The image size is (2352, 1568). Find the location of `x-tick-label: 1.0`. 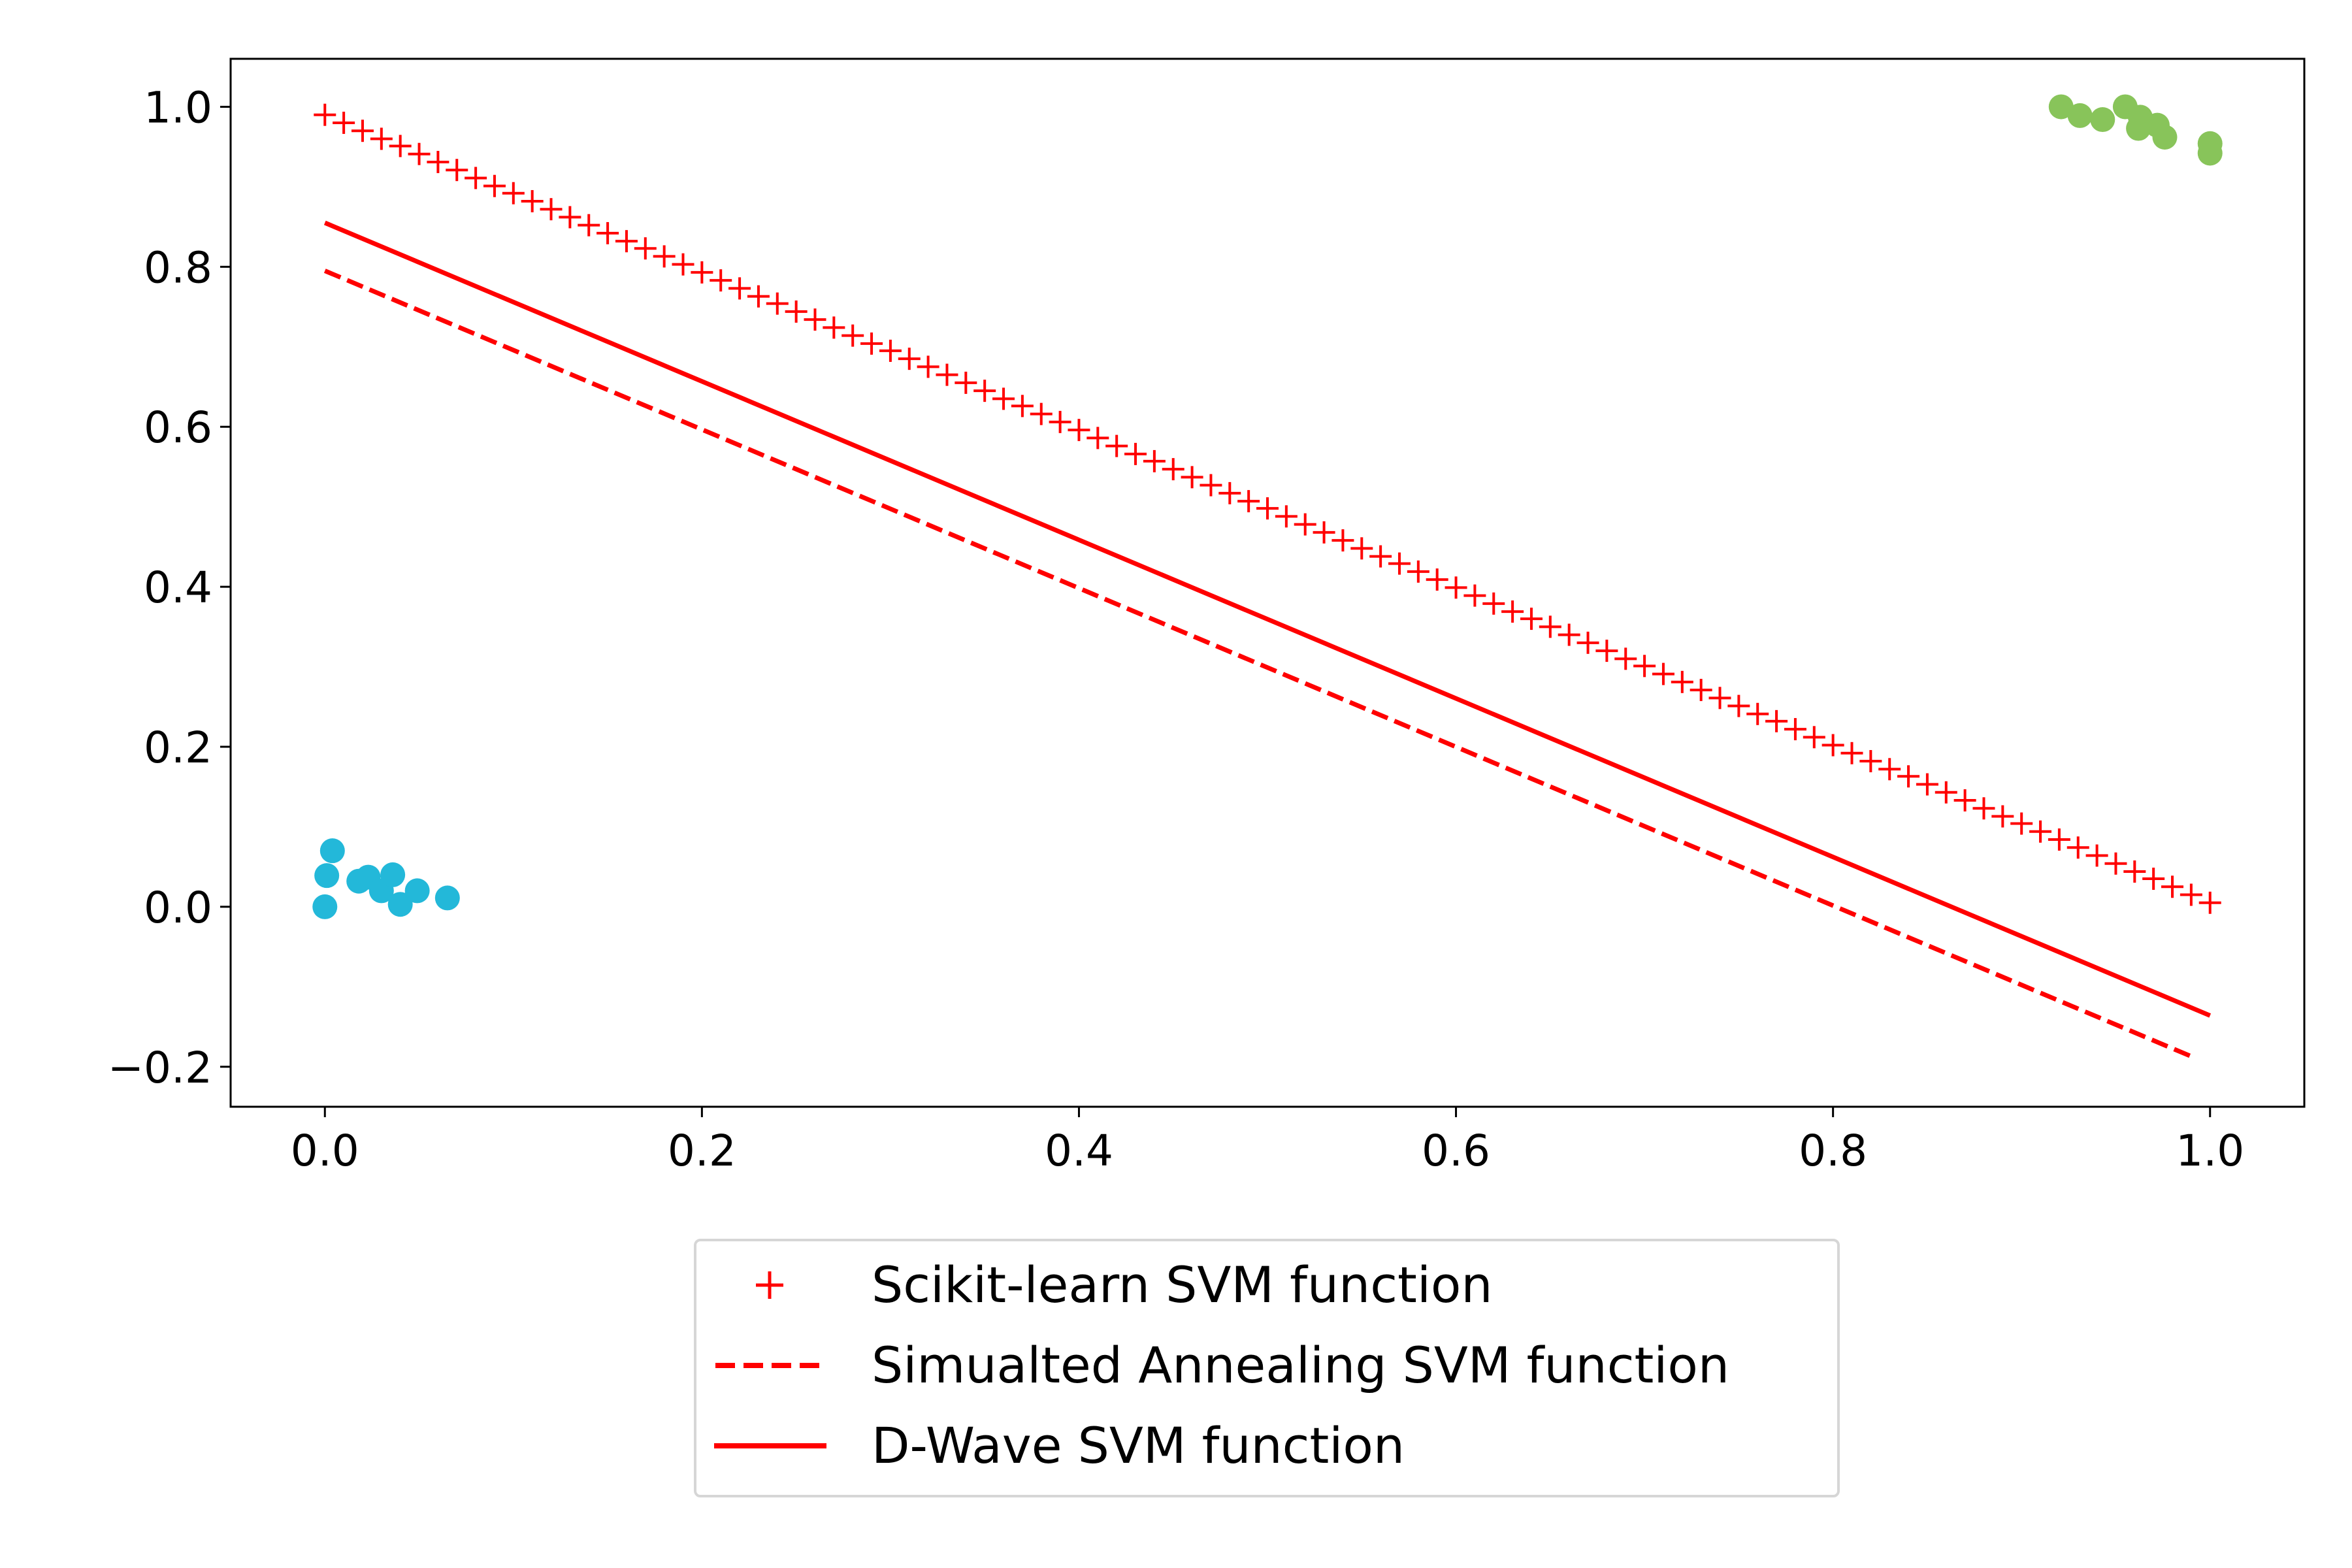

x-tick-label: 1.0 is located at coordinates (2210, 1151).